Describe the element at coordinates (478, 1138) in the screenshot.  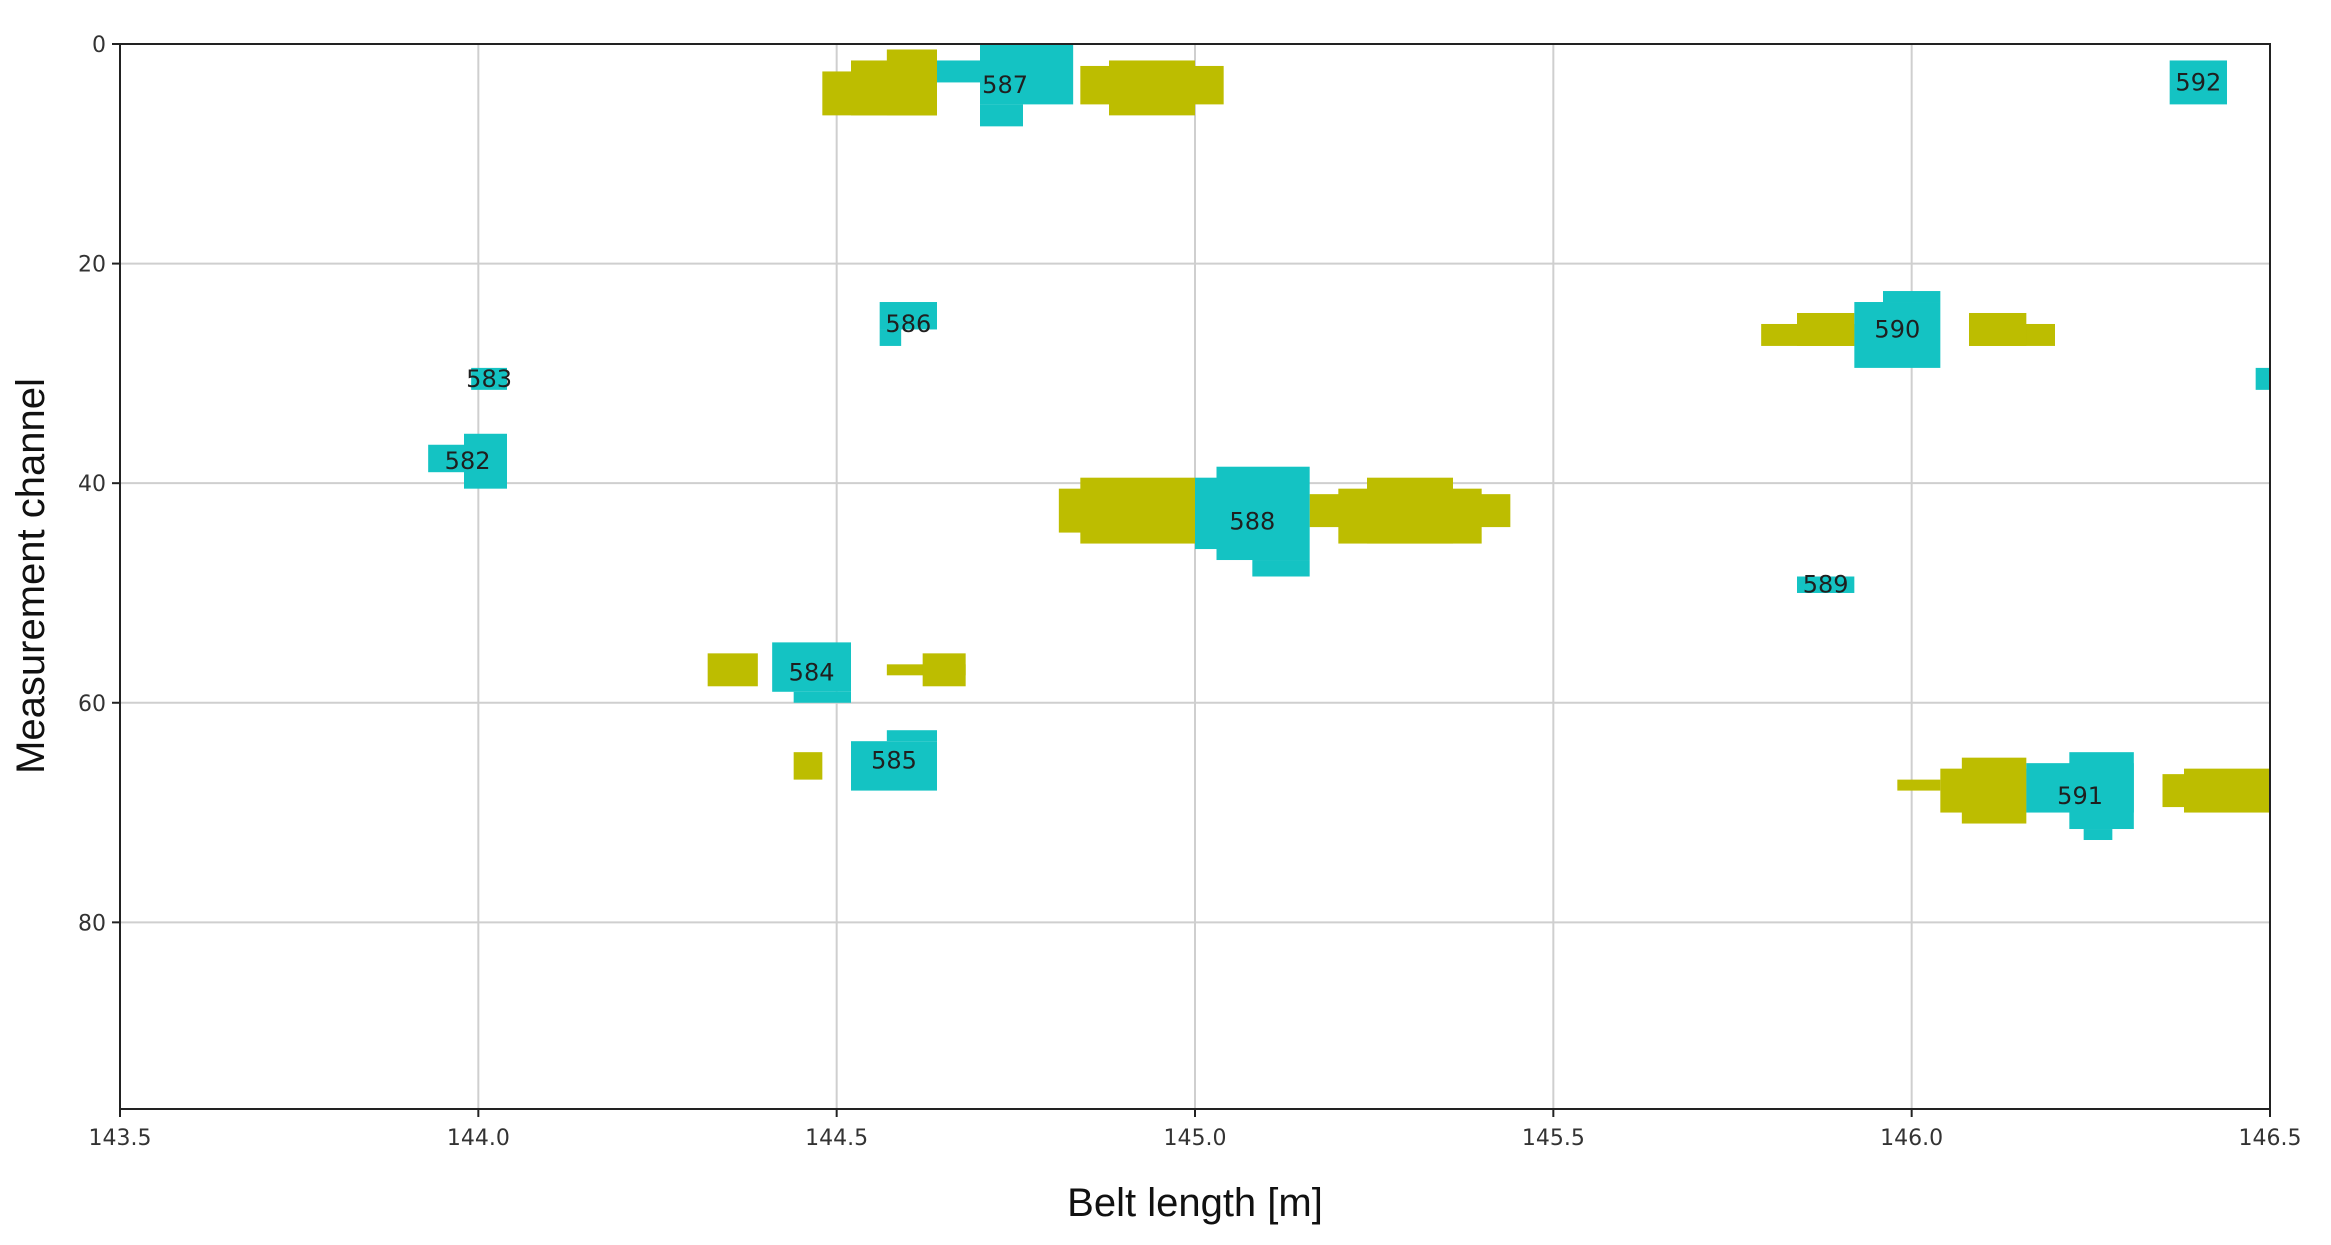
I see `x-tick-label: 144.0` at that location.